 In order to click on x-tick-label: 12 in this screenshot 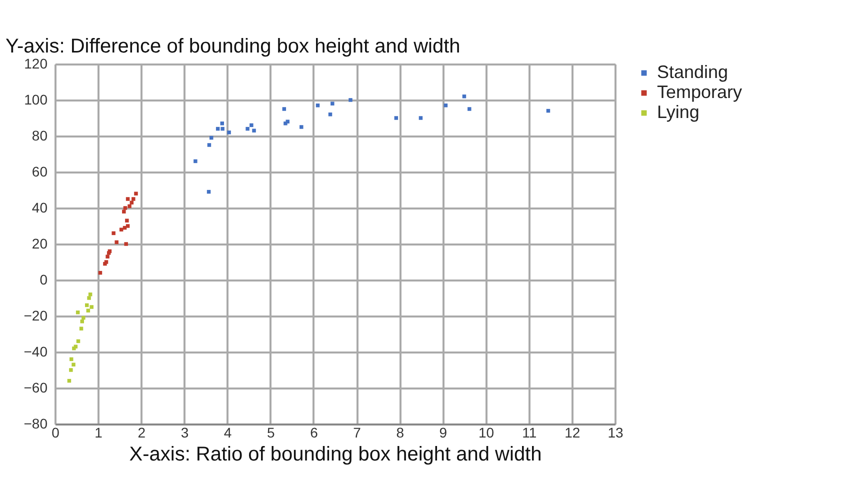, I will do `click(572, 432)`.